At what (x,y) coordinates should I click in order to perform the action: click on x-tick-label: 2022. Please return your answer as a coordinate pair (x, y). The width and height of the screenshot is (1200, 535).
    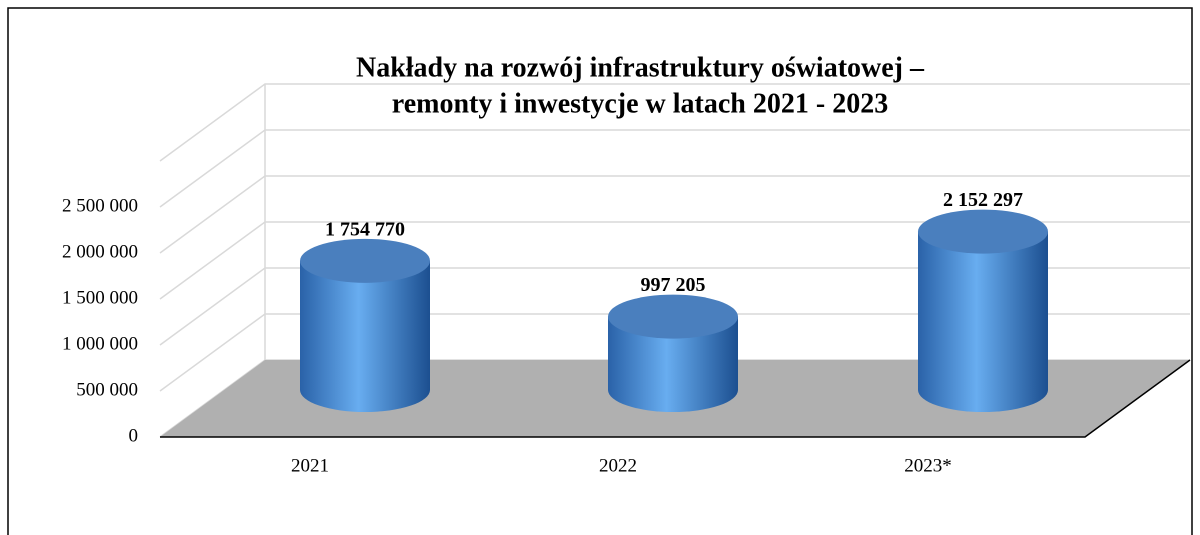
    Looking at the image, I should click on (618, 465).